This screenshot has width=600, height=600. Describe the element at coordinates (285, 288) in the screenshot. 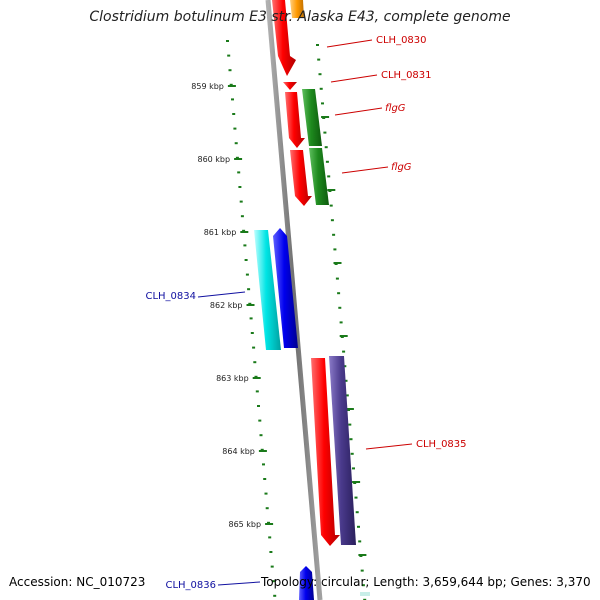

I see `gene-blue-arrow` at that location.